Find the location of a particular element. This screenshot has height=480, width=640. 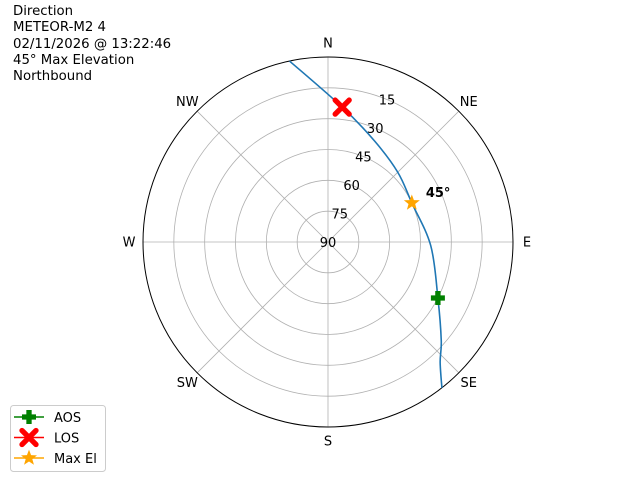

angular-tick-label: NW is located at coordinates (187, 102).